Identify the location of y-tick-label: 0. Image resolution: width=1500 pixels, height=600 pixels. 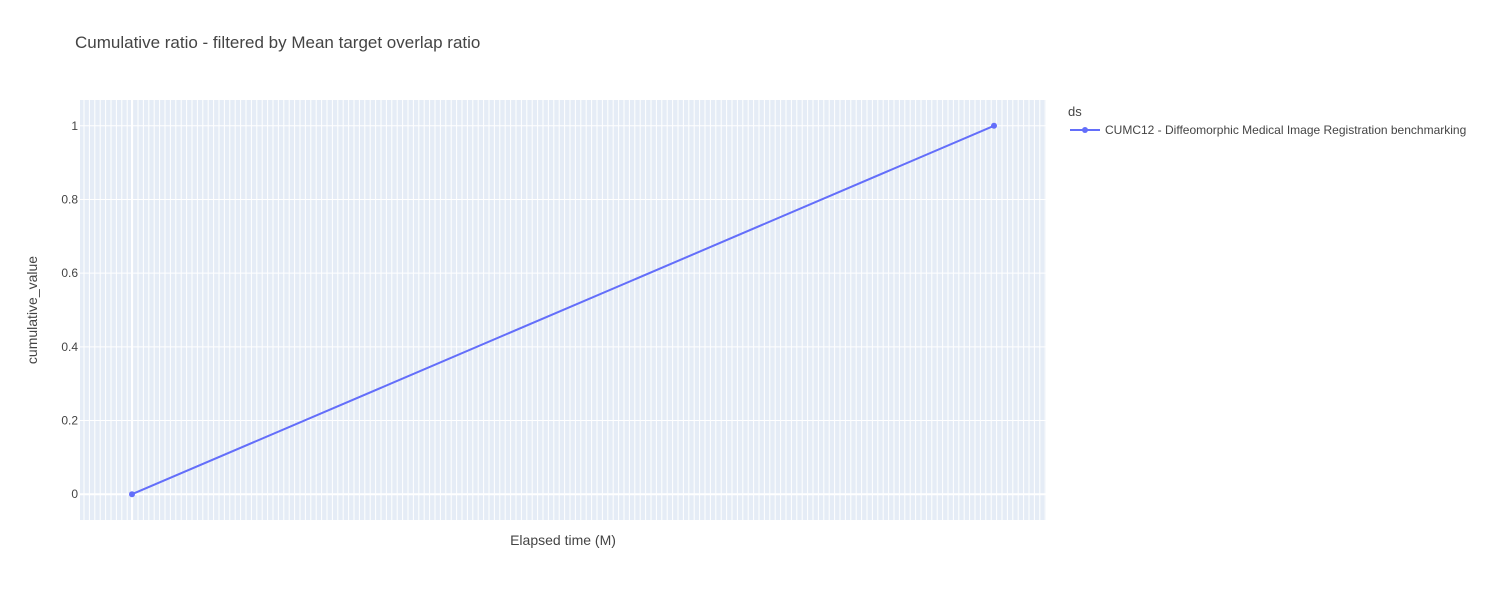
(74, 494).